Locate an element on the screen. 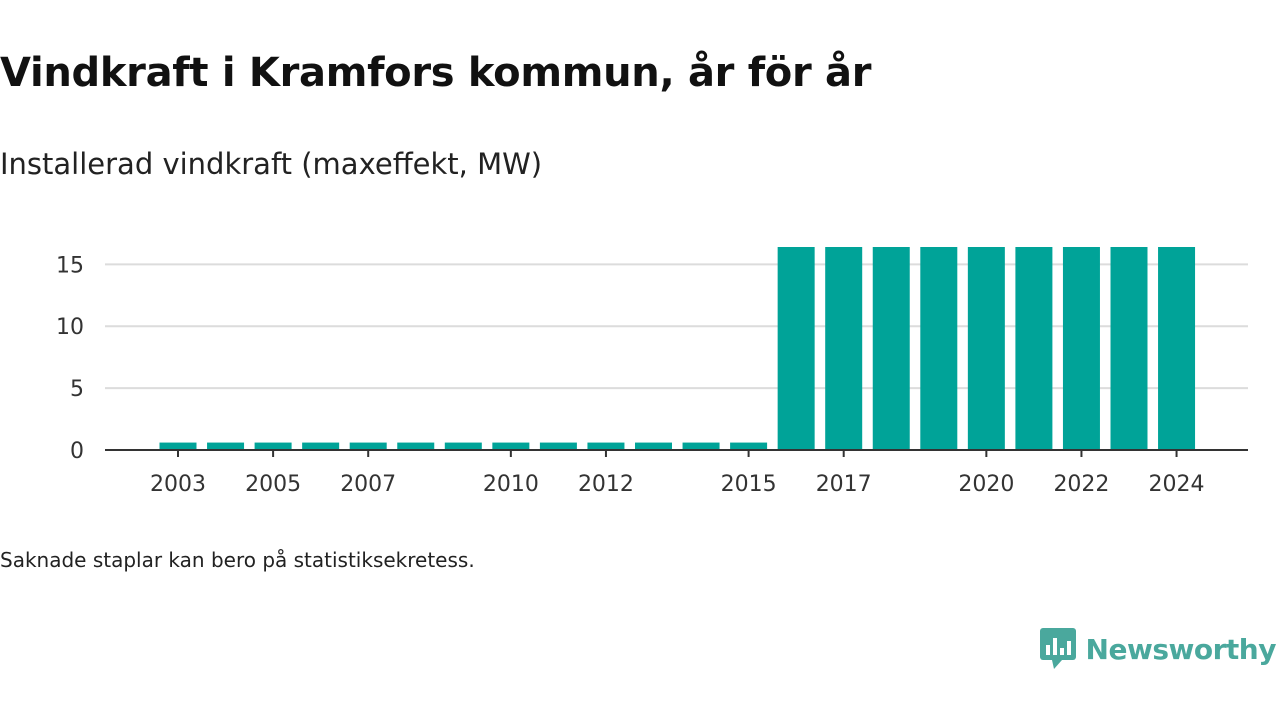 The image size is (1280, 720). bar-2009 is located at coordinates (463, 446).